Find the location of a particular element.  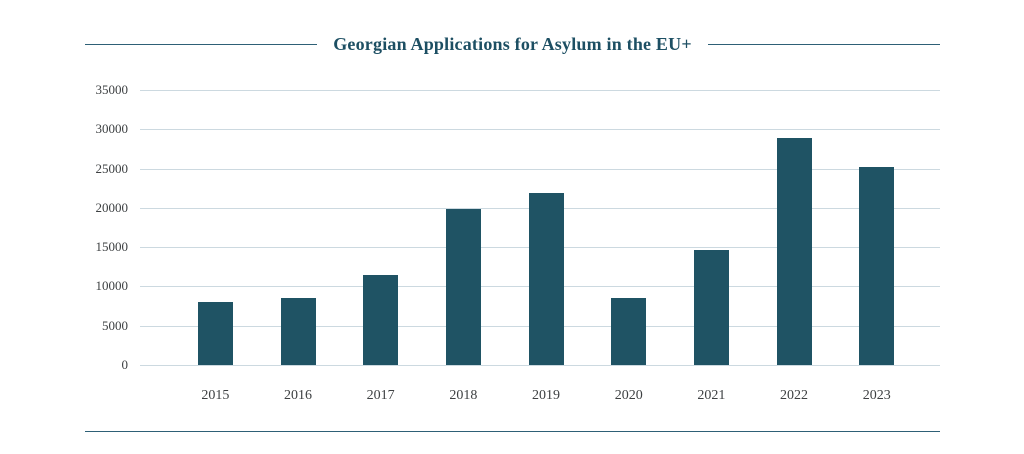

bar-2017 is located at coordinates (381, 319).